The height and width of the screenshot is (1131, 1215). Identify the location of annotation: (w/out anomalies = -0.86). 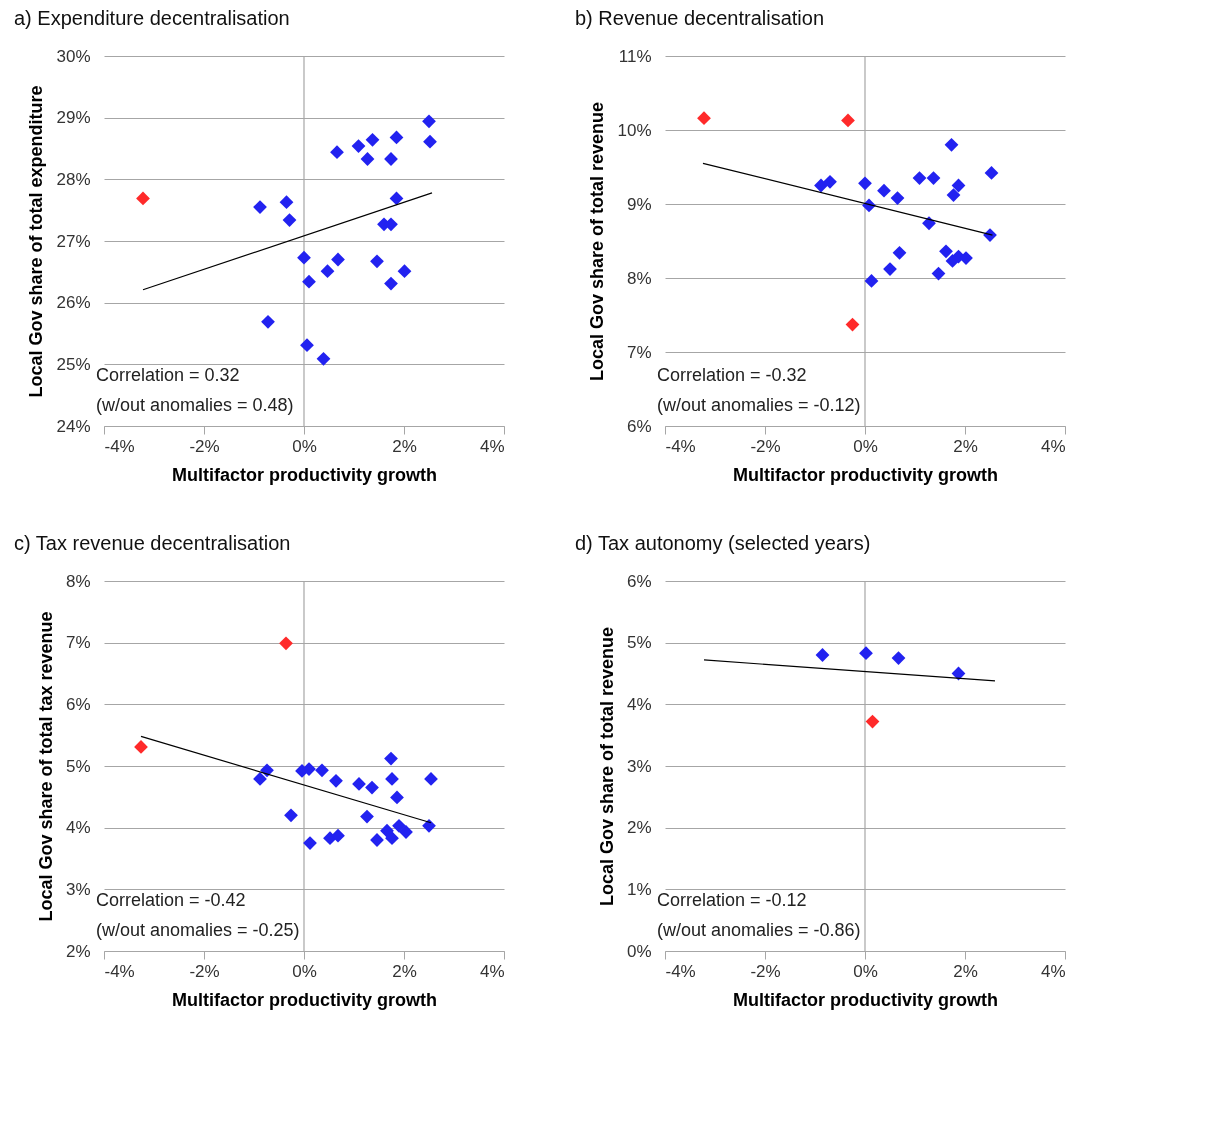
(759, 930).